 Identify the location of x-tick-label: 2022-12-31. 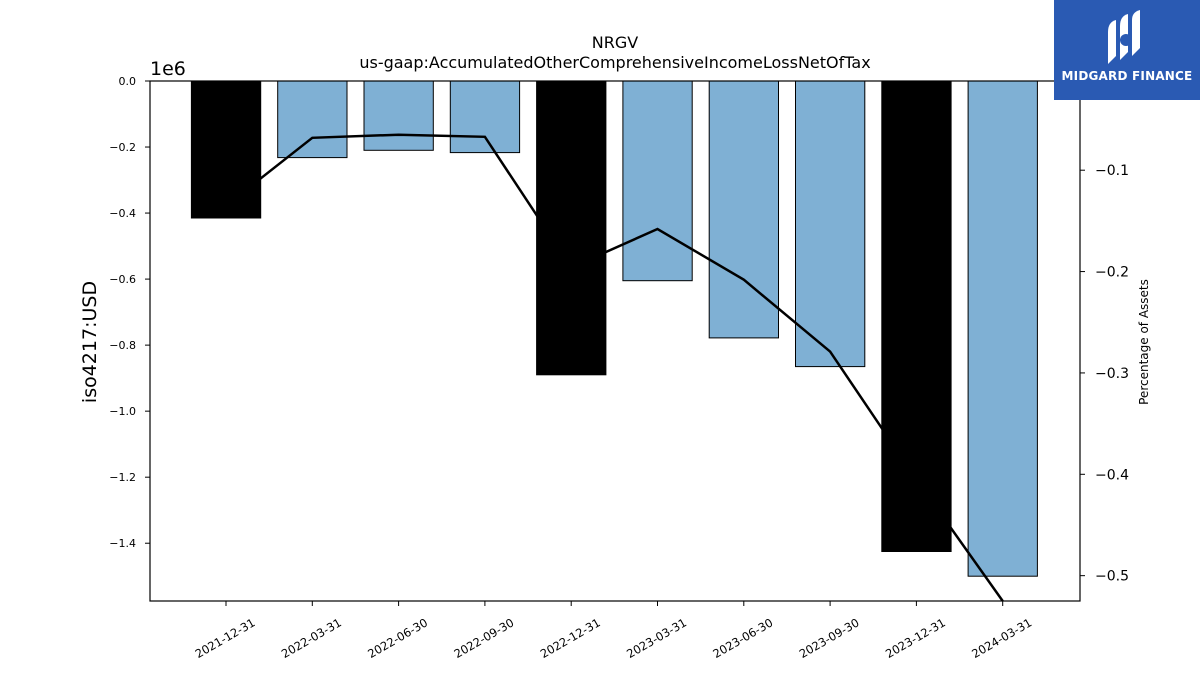
(570, 638).